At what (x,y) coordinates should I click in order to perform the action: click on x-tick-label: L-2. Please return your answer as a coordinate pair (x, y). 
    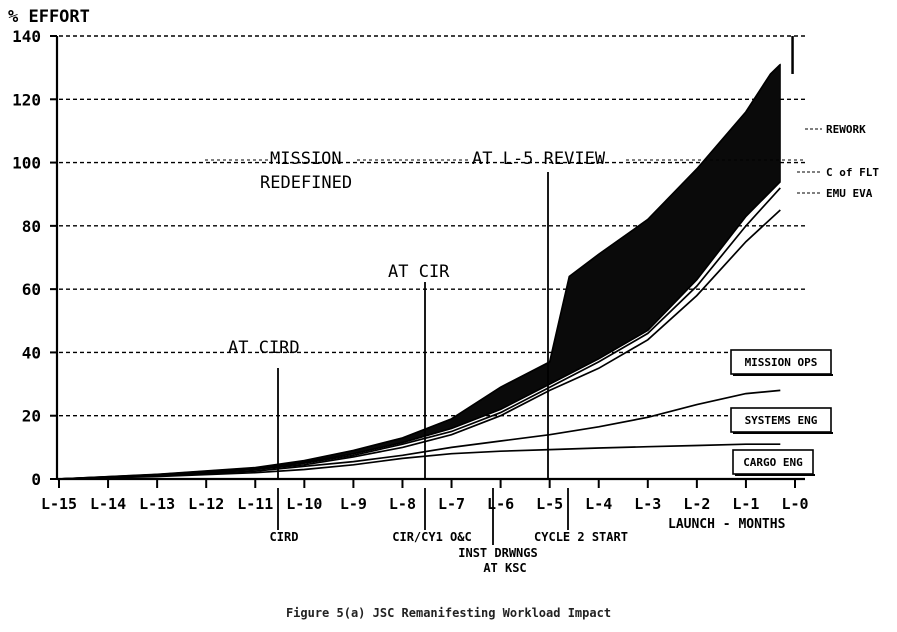
    Looking at the image, I should click on (696, 504).